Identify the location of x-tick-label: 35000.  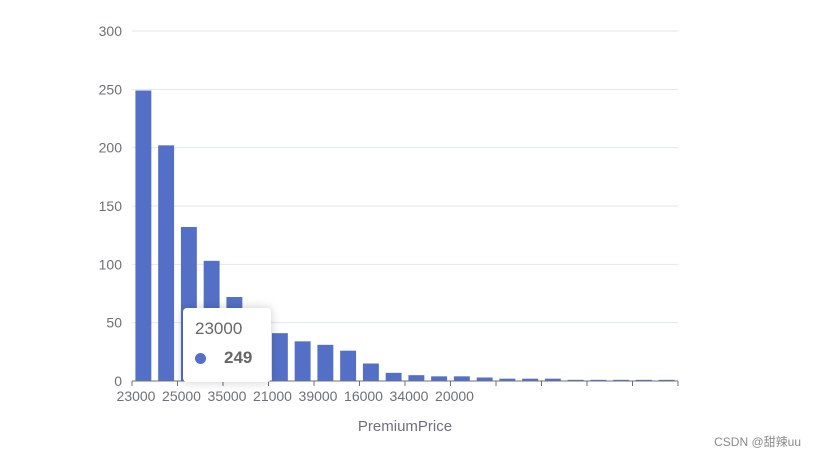
(227, 396).